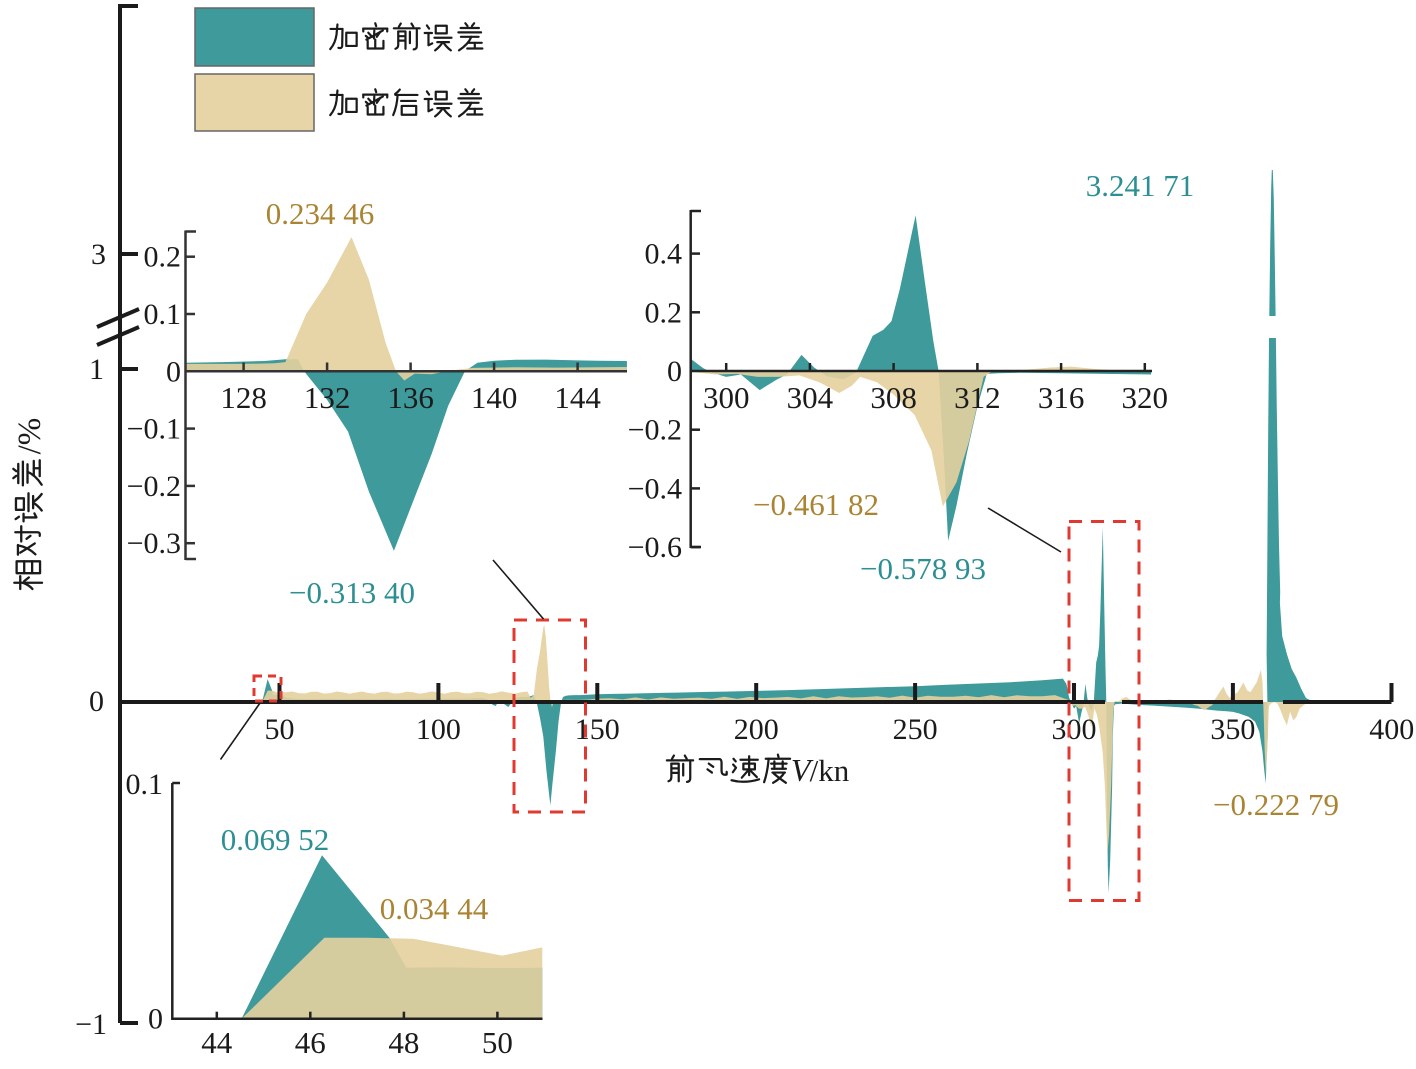  Describe the element at coordinates (915, 729) in the screenshot. I see `svg-text: 250` at that location.